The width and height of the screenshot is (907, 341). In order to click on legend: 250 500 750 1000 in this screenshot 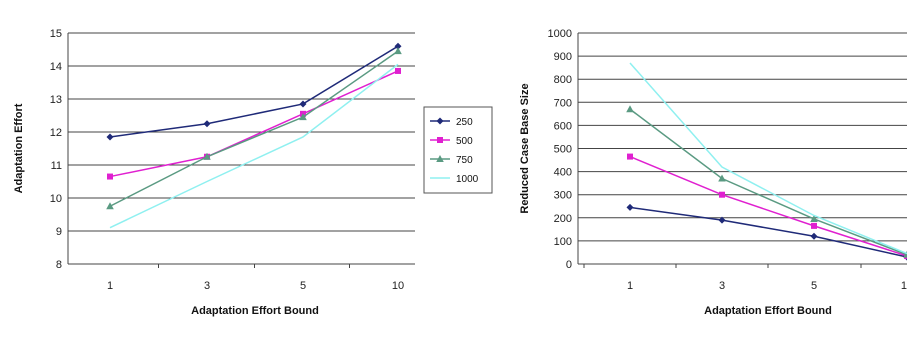, I will do `click(458, 150)`.